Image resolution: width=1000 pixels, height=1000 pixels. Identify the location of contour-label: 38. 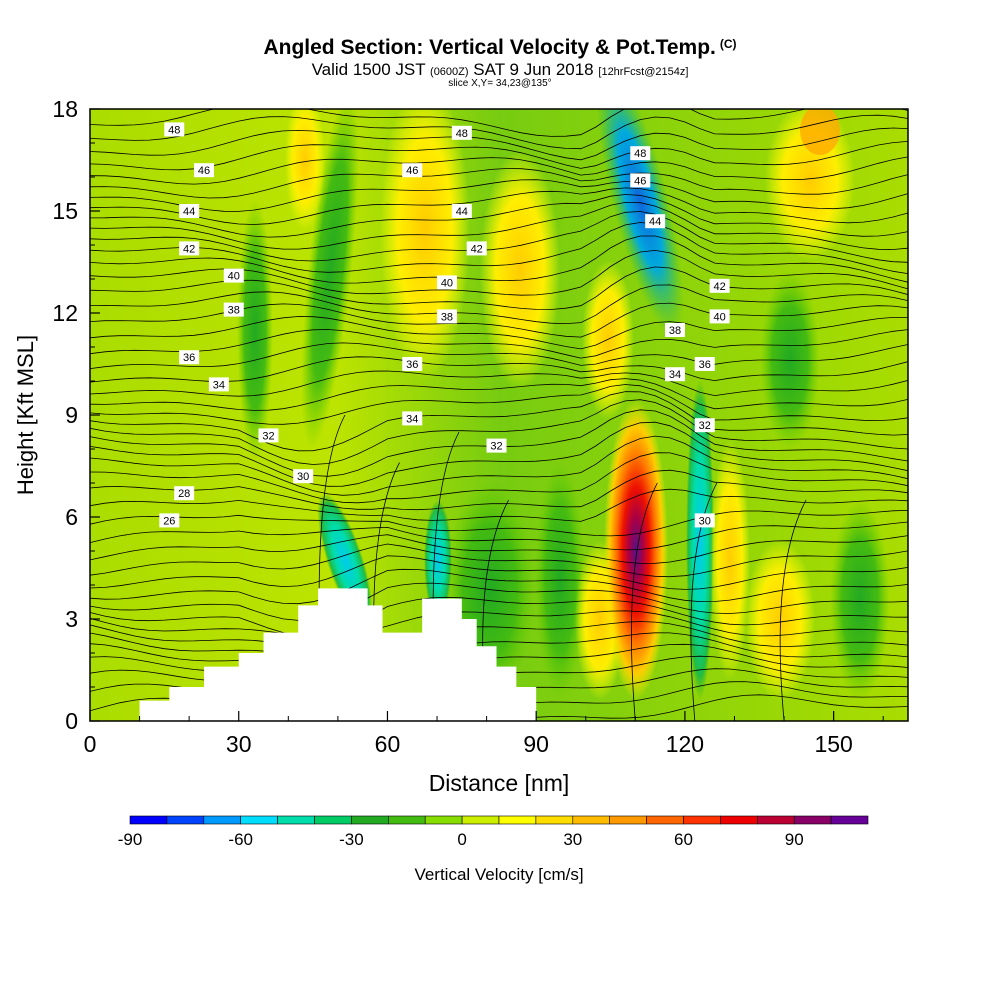
(674, 330).